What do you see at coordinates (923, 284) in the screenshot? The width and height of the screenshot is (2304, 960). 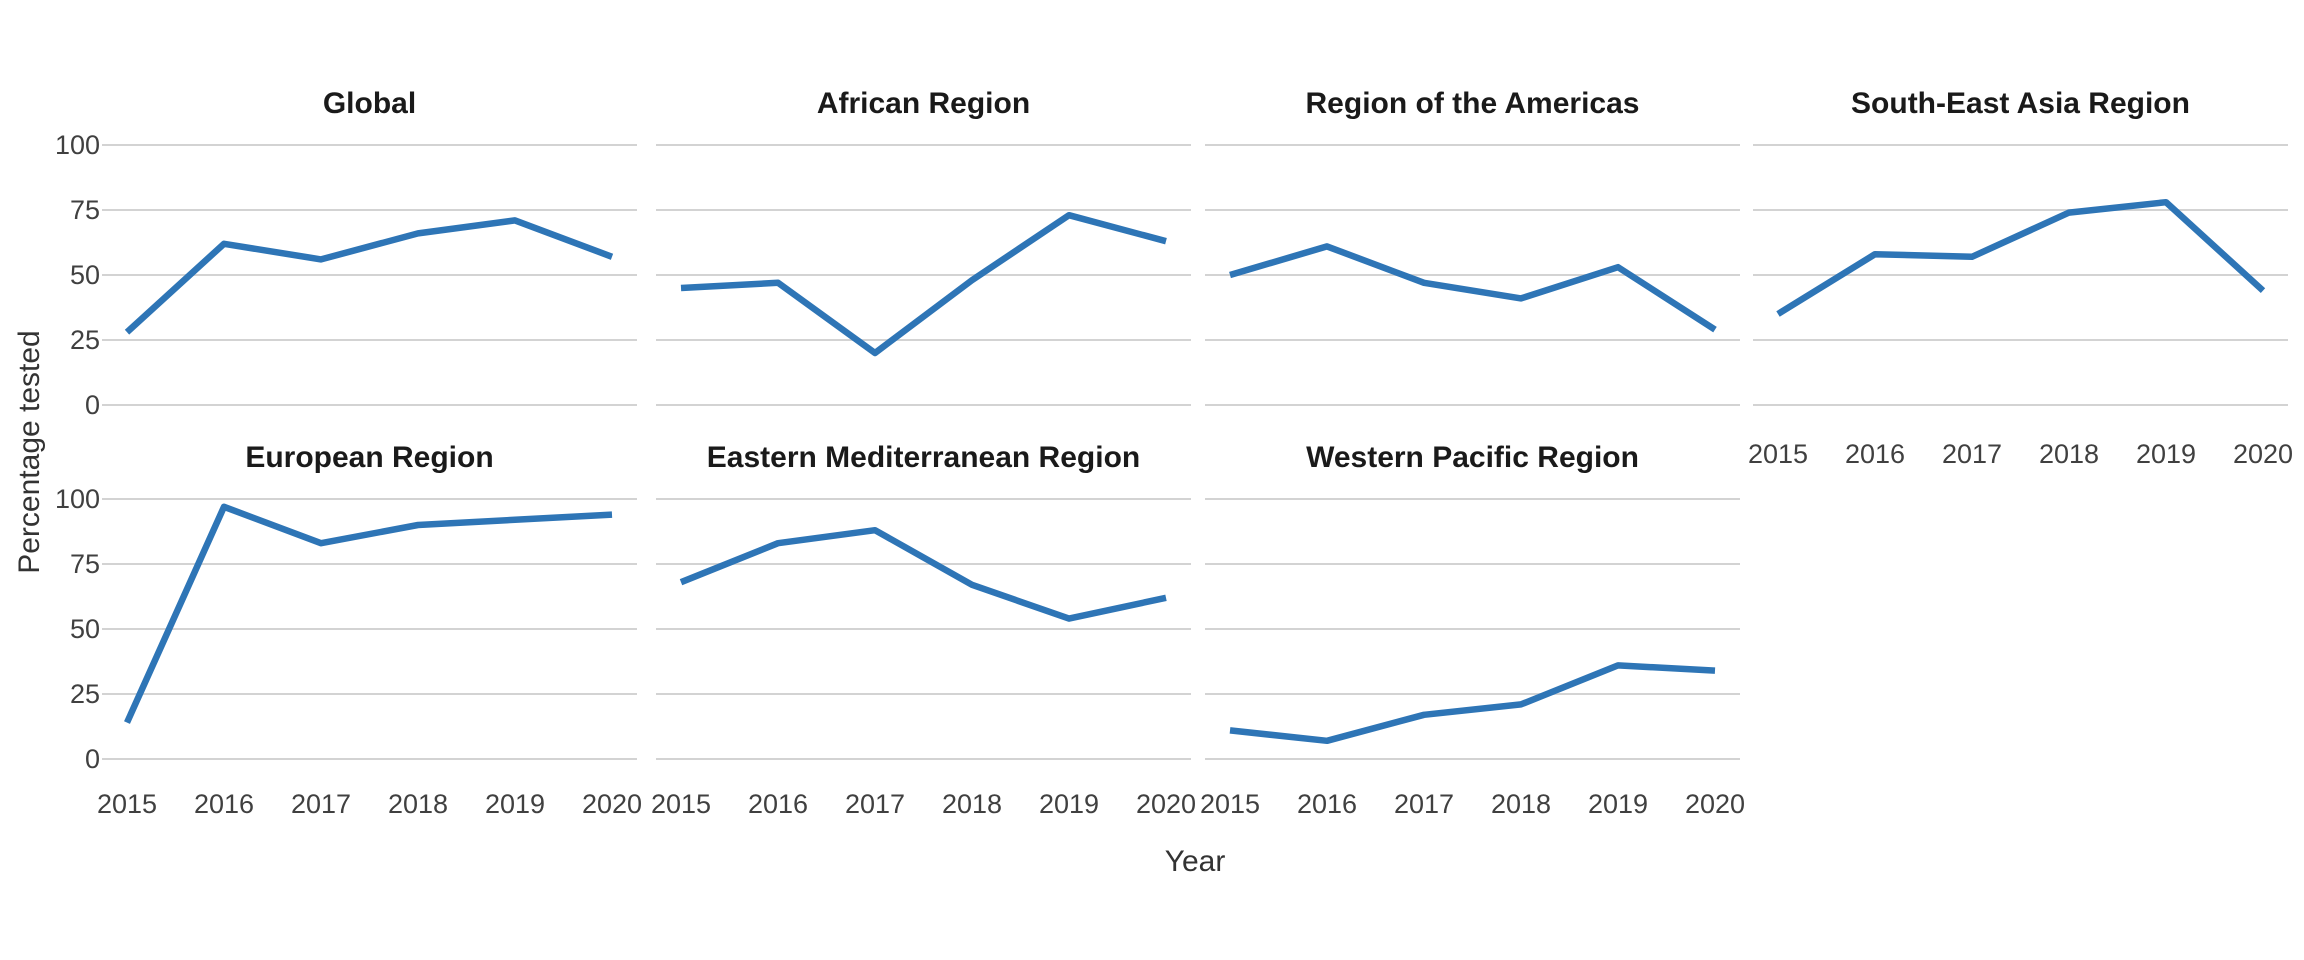 I see `data-line-african-region` at bounding box center [923, 284].